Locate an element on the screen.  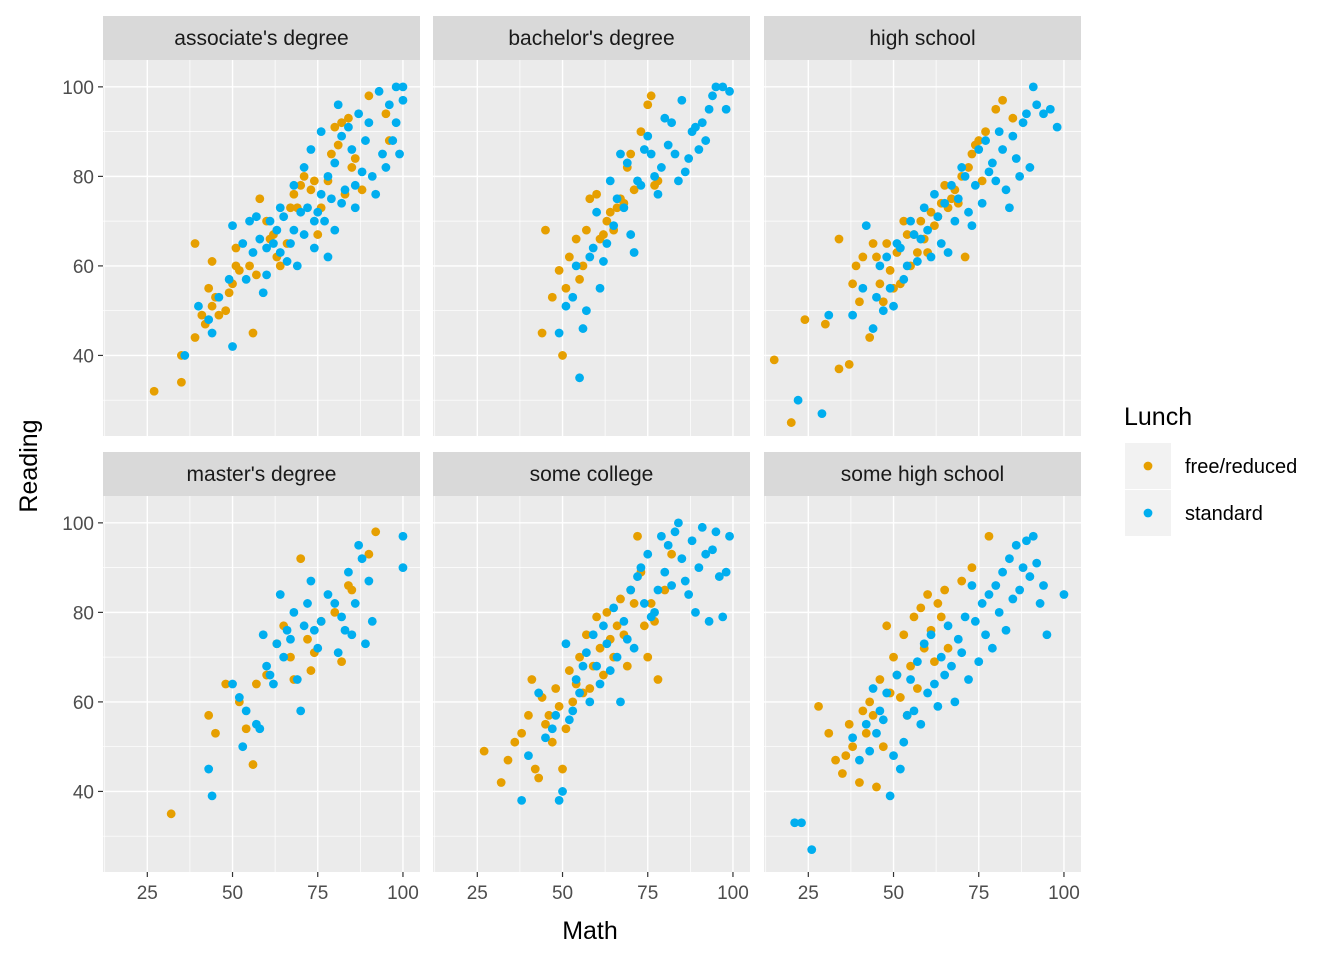
facet-panel-some-college: some college 25 50 75 100 is located at coordinates (591, 678).